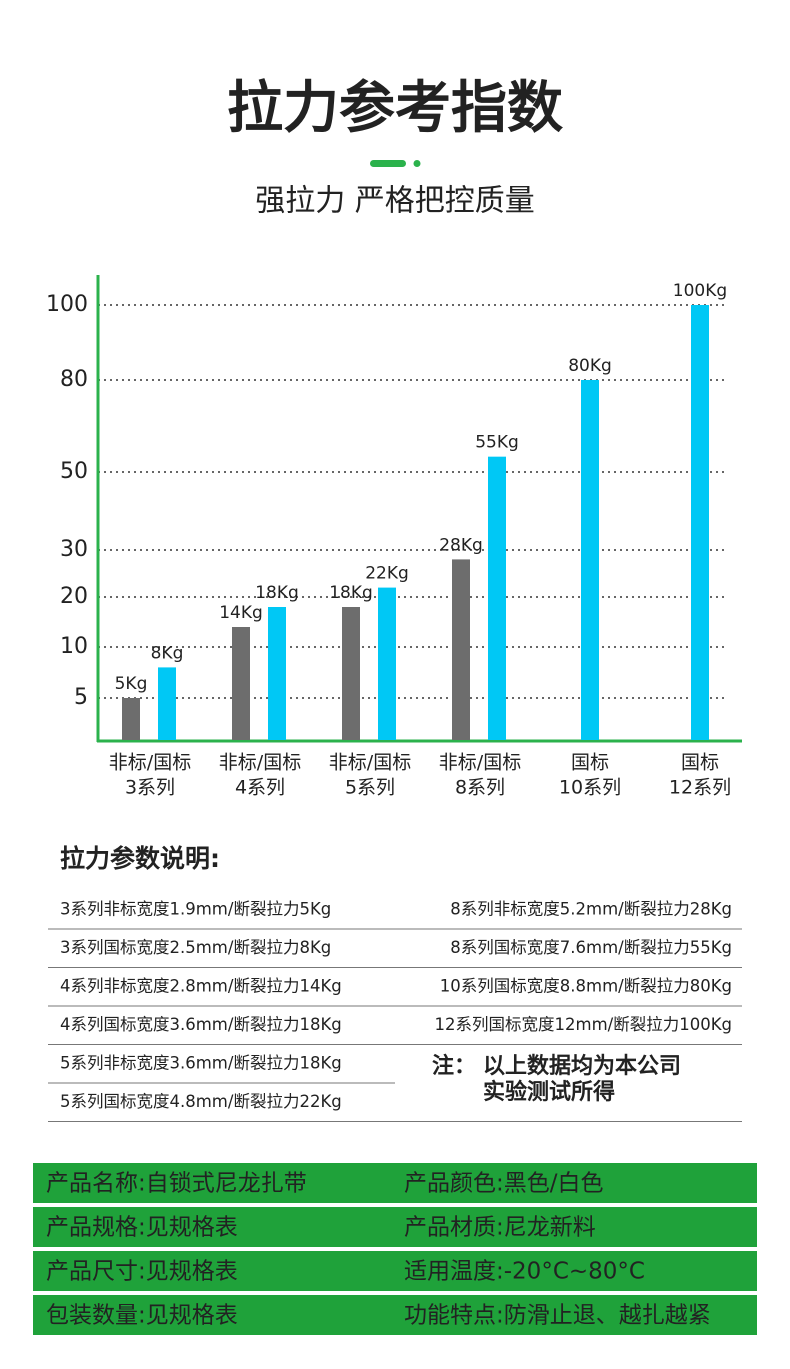  What do you see at coordinates (74, 379) in the screenshot?
I see `y-tick-label: 80` at bounding box center [74, 379].